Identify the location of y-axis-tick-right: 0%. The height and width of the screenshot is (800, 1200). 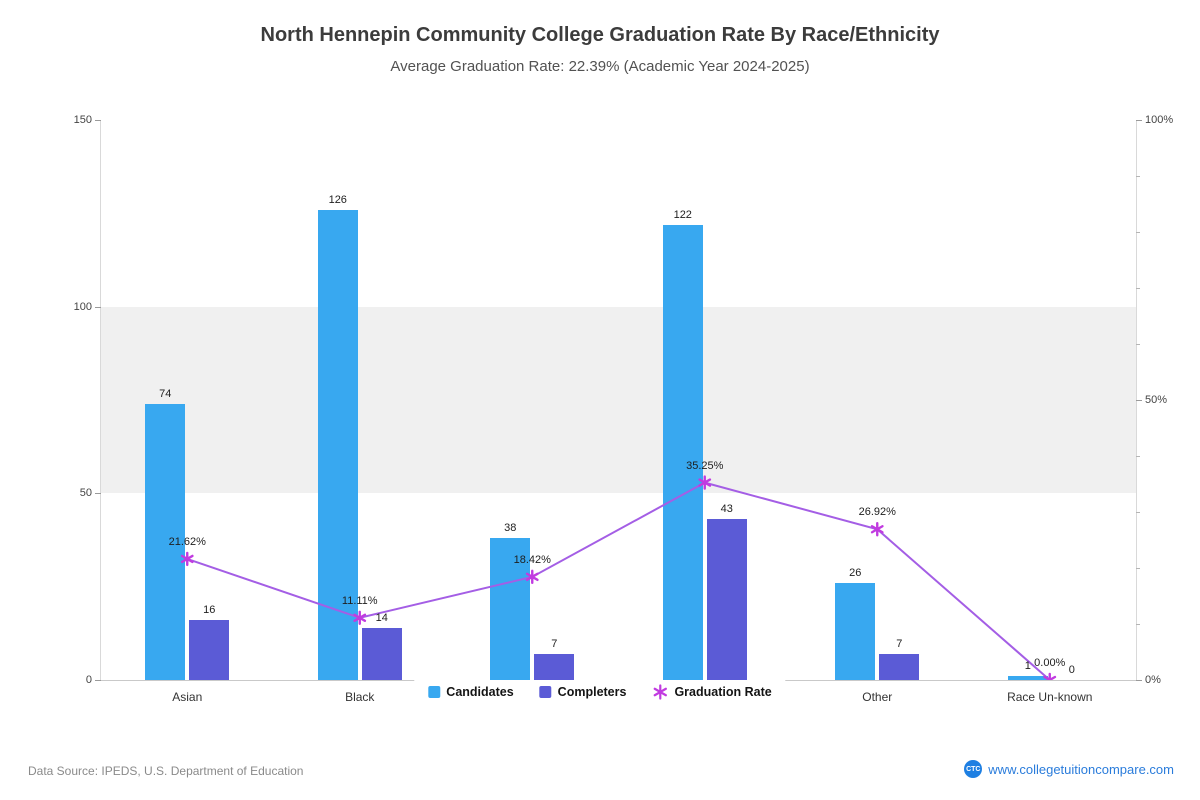
(1153, 680).